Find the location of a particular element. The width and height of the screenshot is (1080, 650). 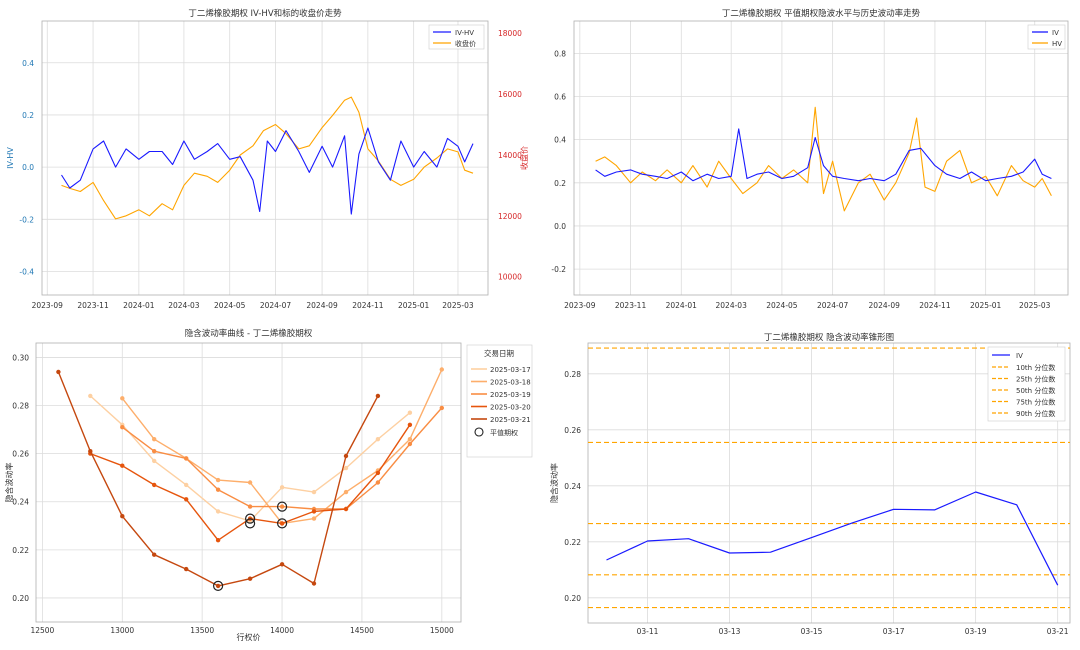

x-axis-label: 行权价 is located at coordinates (249, 637).